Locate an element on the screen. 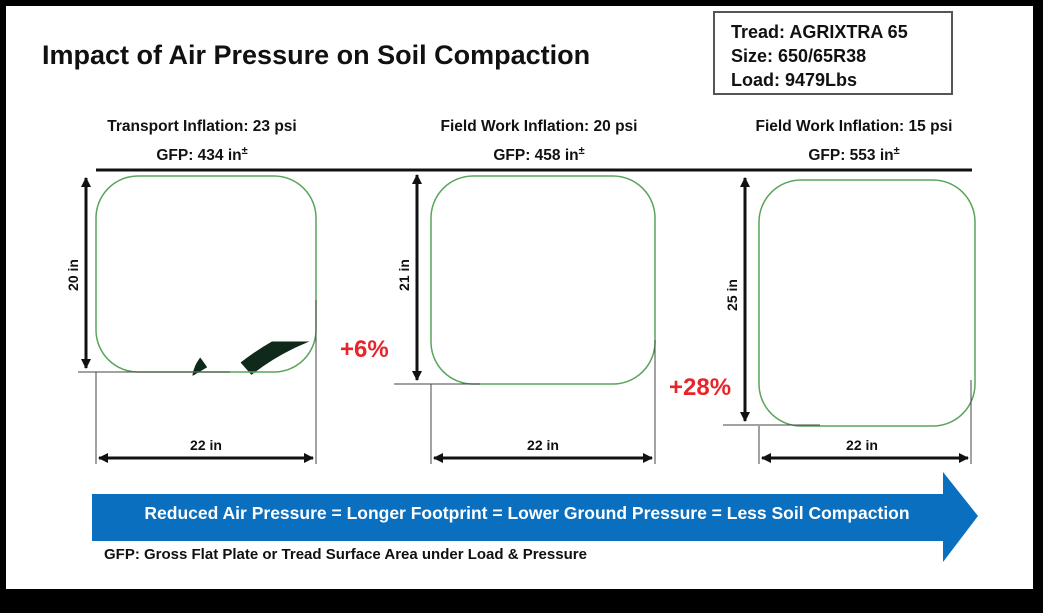  spec-load: Load: 9479Lbs is located at coordinates (794, 80).